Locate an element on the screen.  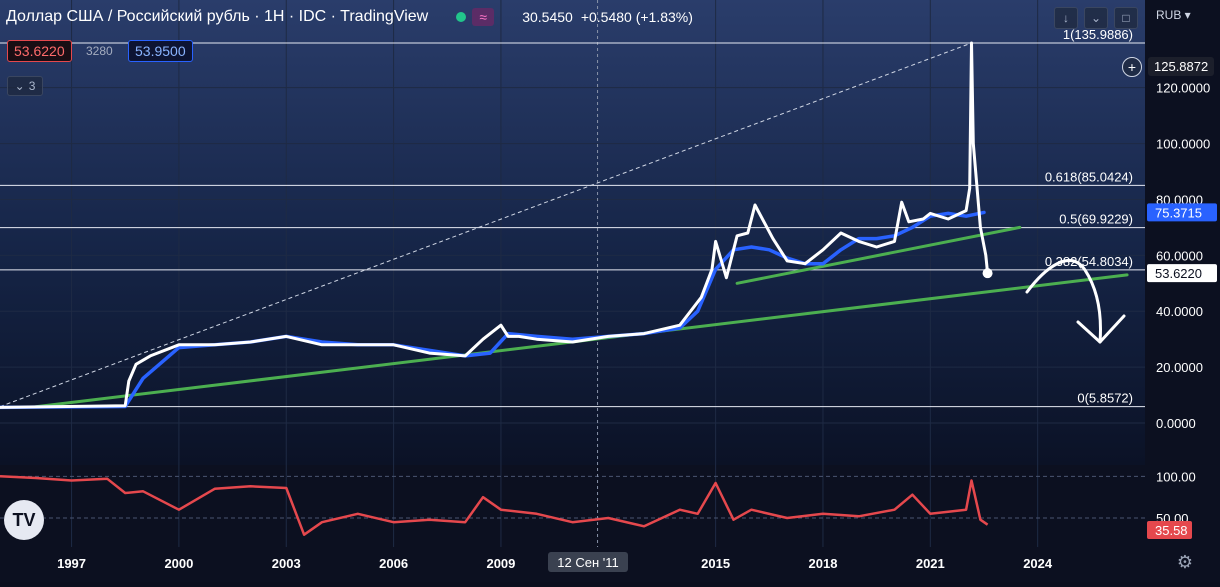
price-tag-label: 75.3715 is located at coordinates (1178, 212).